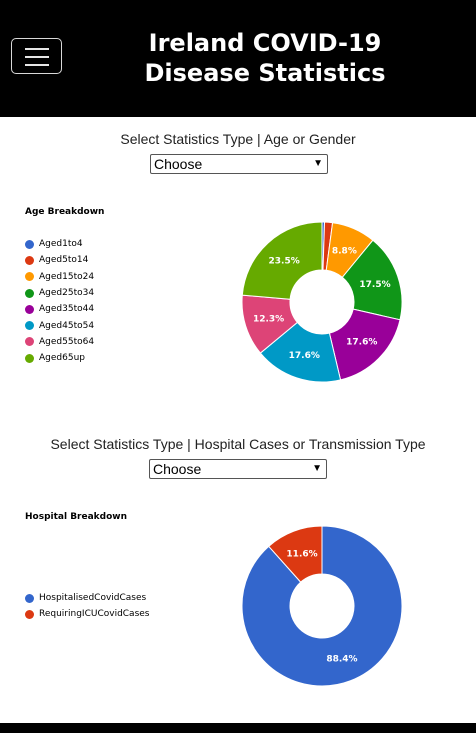  I want to click on legend-item-Aged45to54: Aged45to54, so click(59, 325).